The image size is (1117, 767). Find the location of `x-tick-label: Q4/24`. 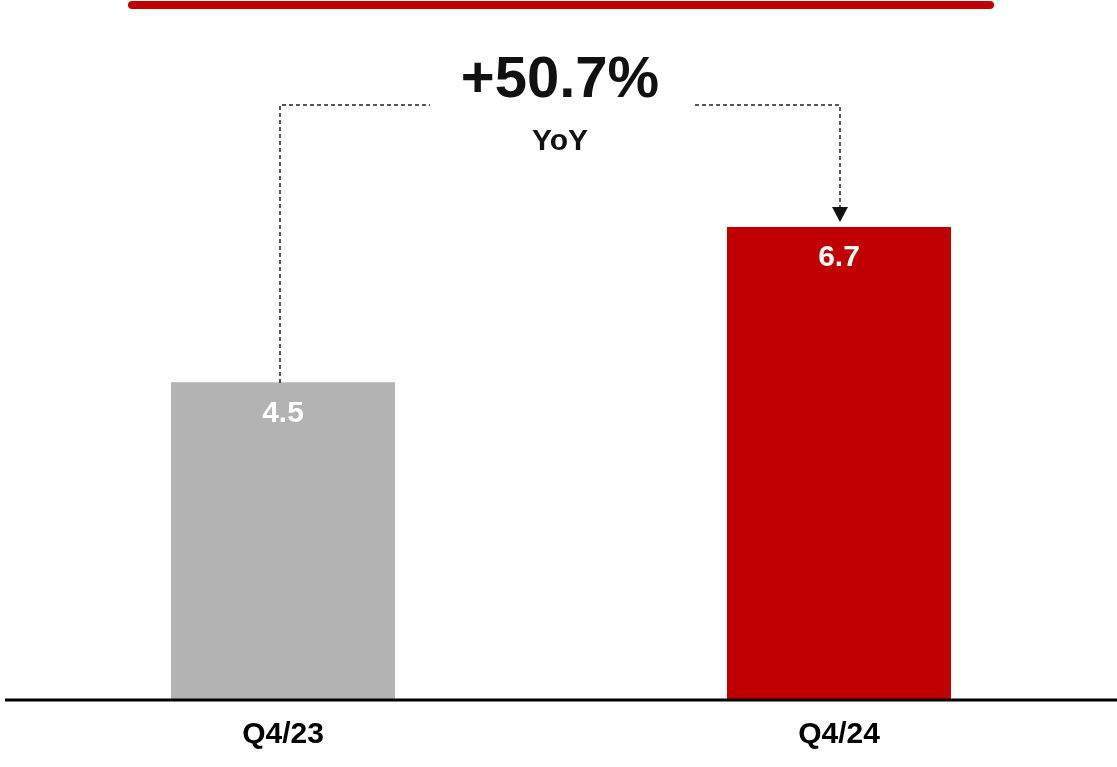

x-tick-label: Q4/24 is located at coordinates (839, 733).